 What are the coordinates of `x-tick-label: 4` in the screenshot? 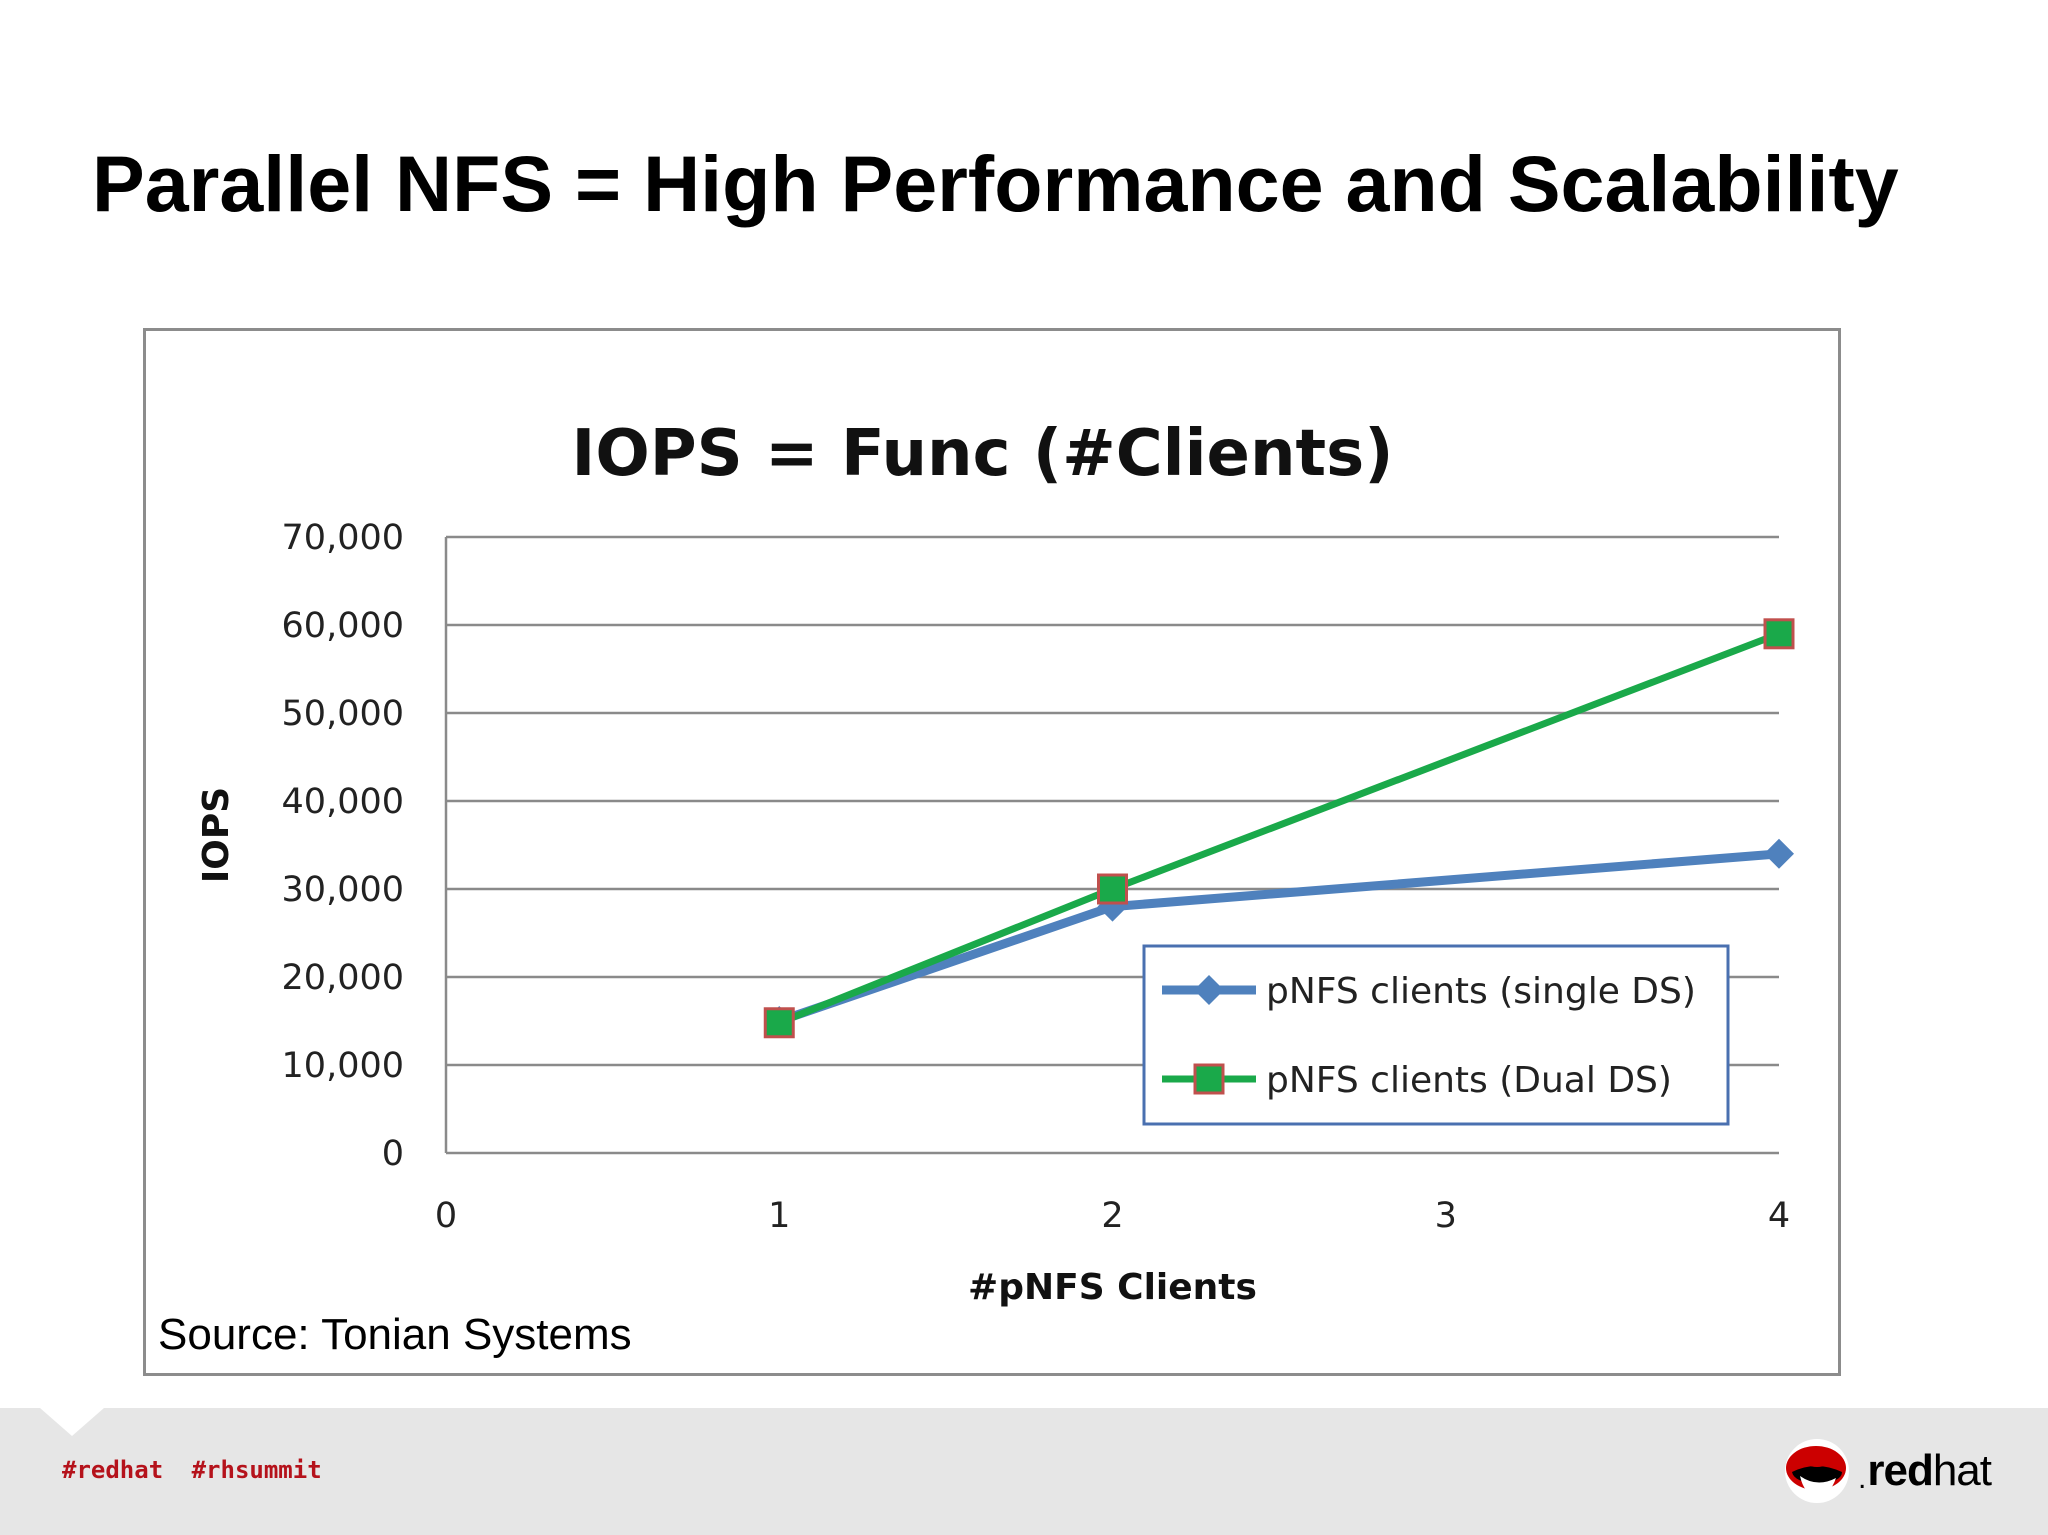 It's located at (1779, 1216).